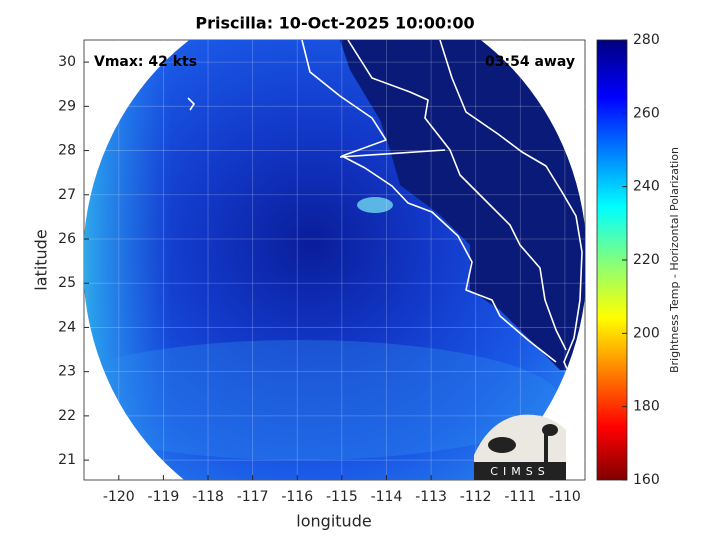 The width and height of the screenshot is (720, 540). What do you see at coordinates (646, 407) in the screenshot?
I see `colorbar-tick-label: 180` at bounding box center [646, 407].